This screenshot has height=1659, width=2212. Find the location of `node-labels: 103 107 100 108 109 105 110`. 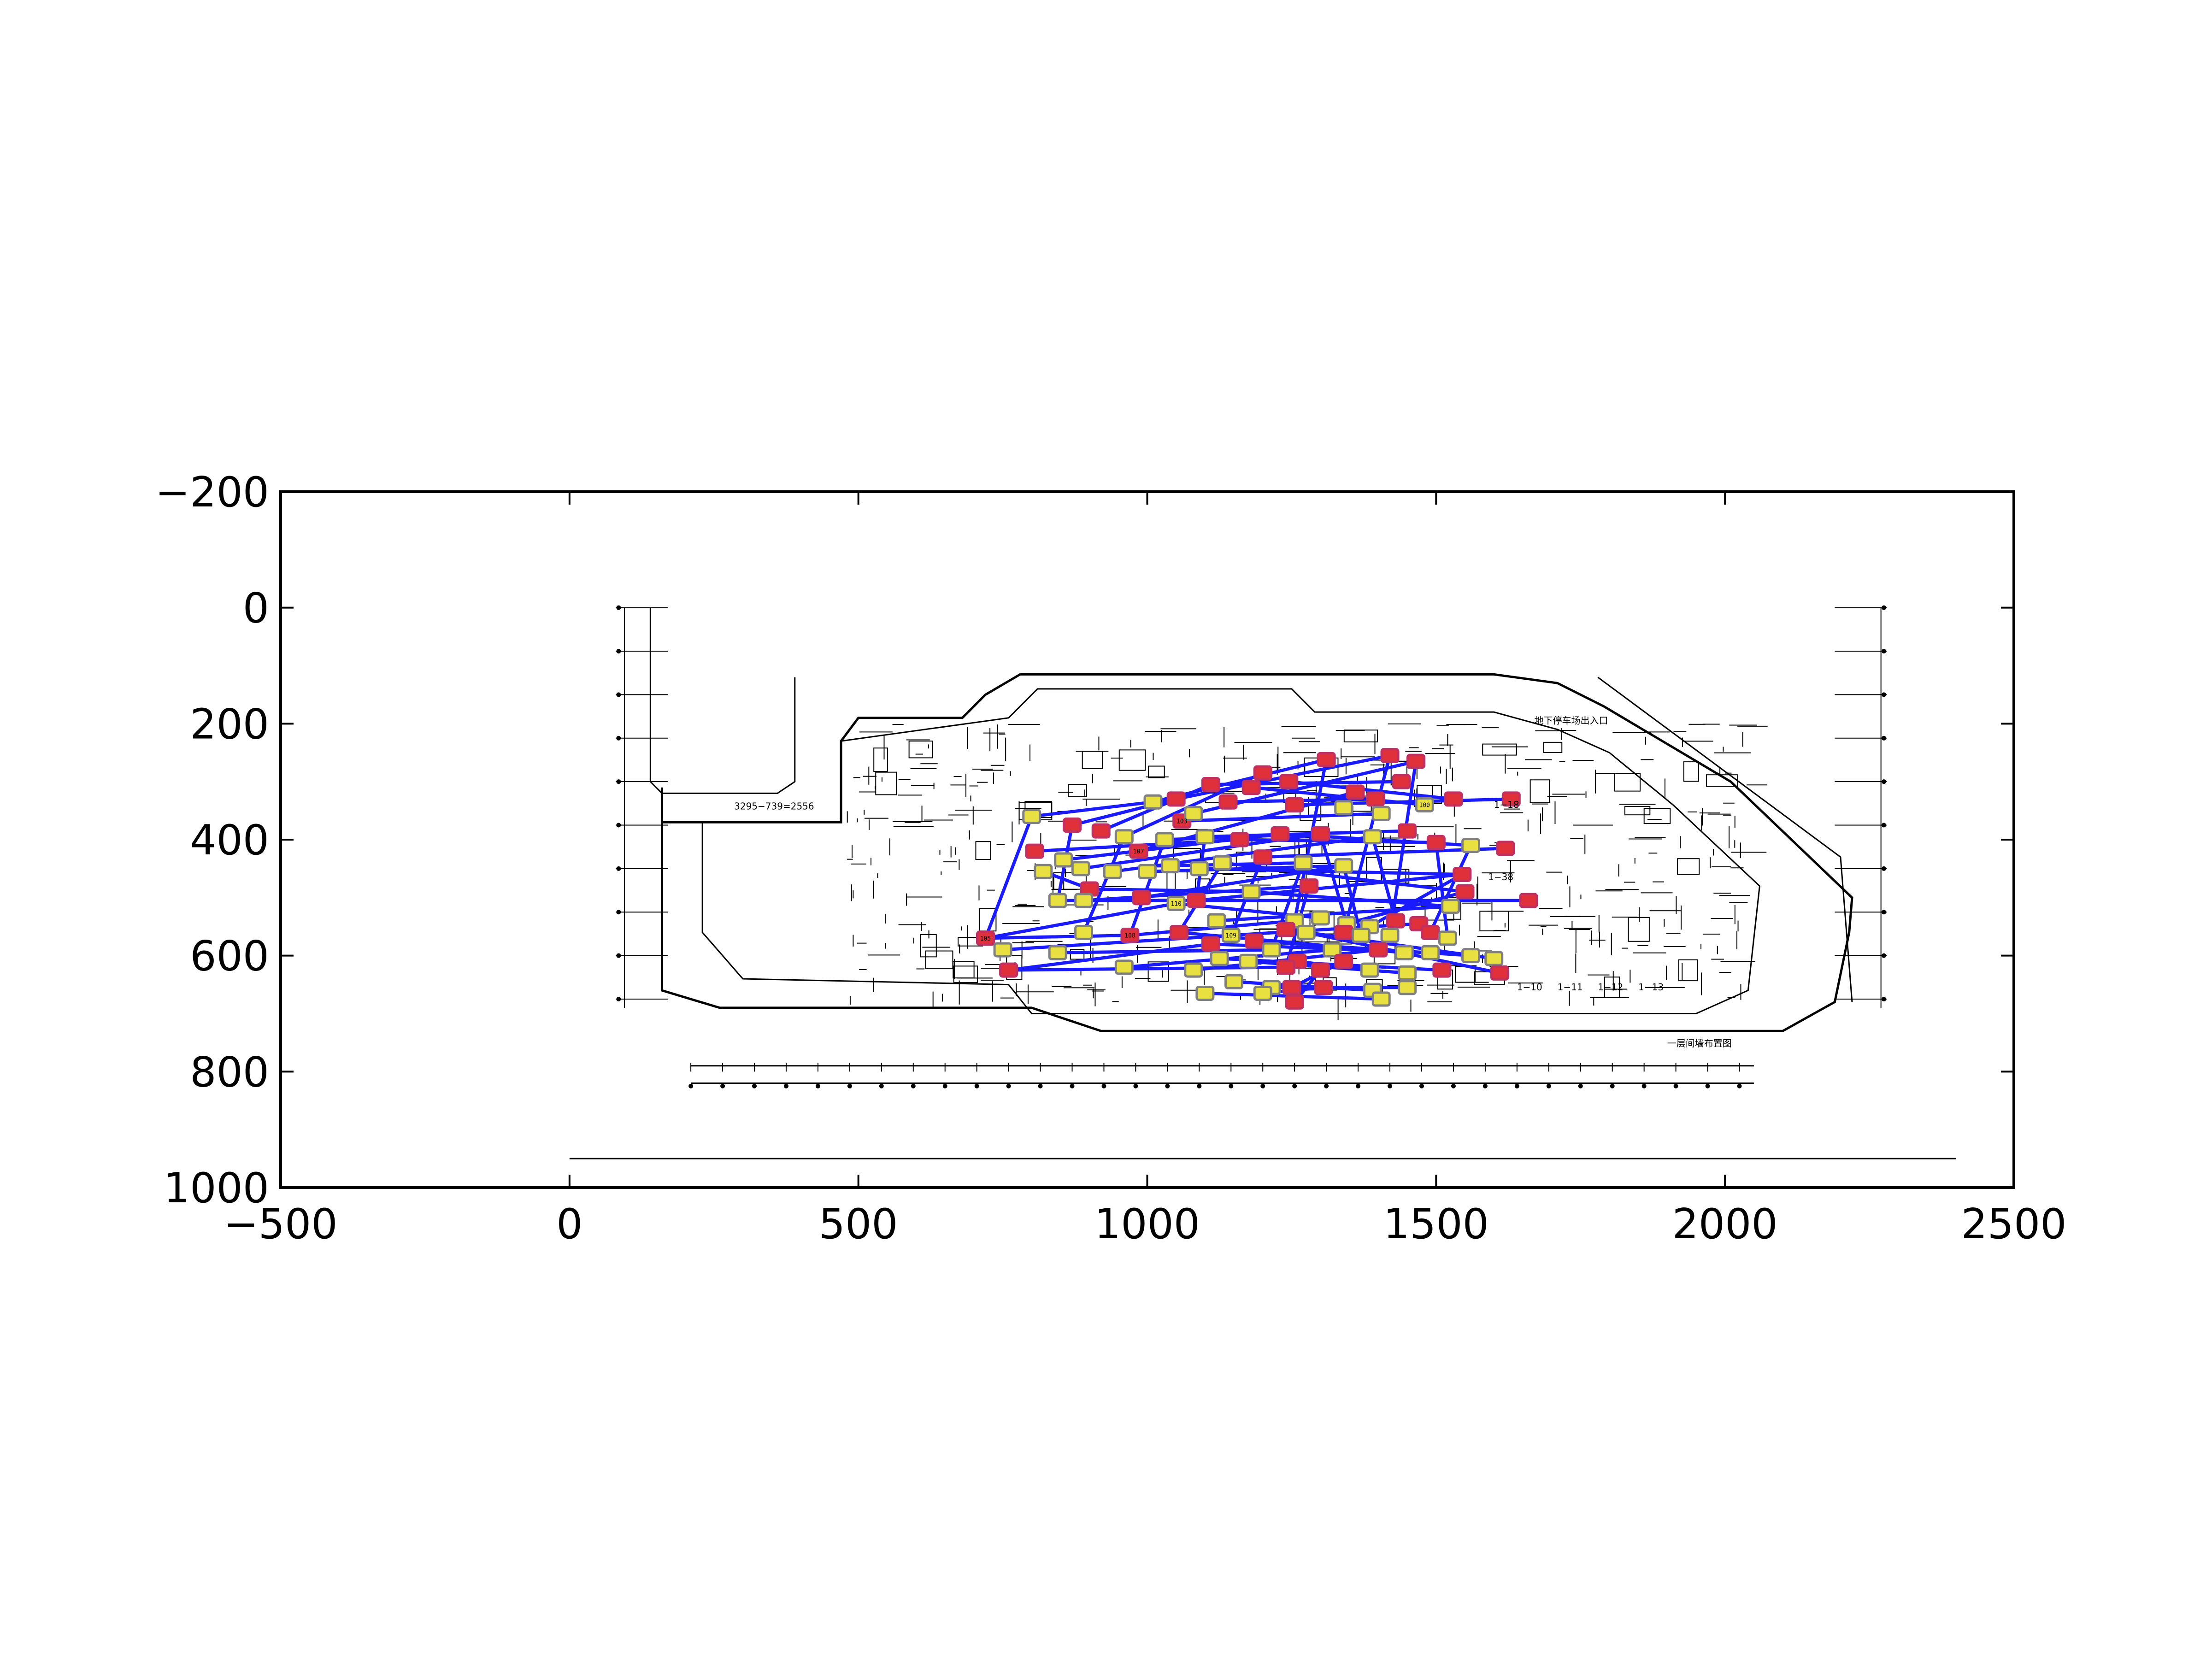

node-labels: 103 107 100 108 109 105 110 is located at coordinates (1205, 872).